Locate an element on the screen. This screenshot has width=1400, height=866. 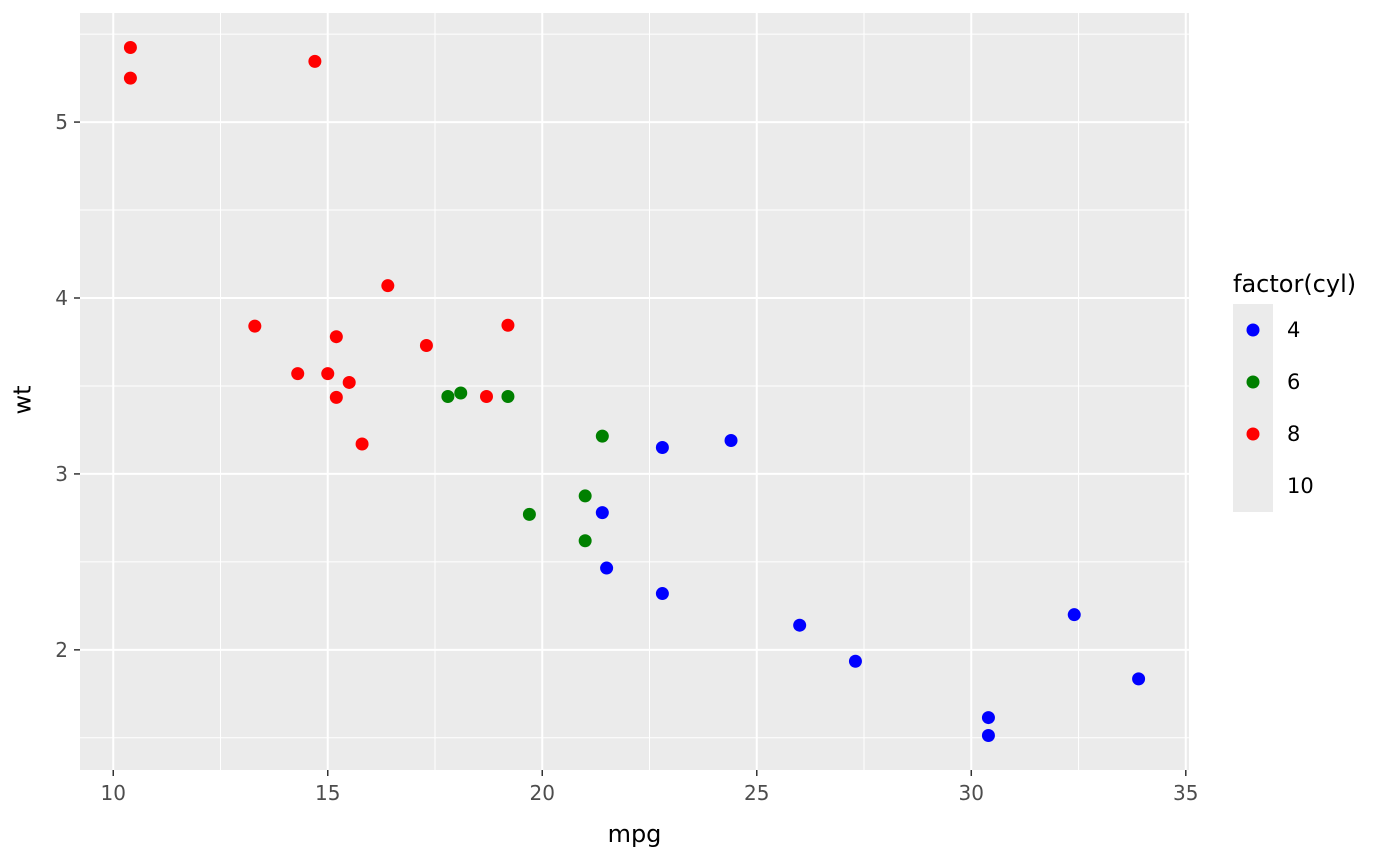
x-axis-title: mpg is located at coordinates (634, 834).